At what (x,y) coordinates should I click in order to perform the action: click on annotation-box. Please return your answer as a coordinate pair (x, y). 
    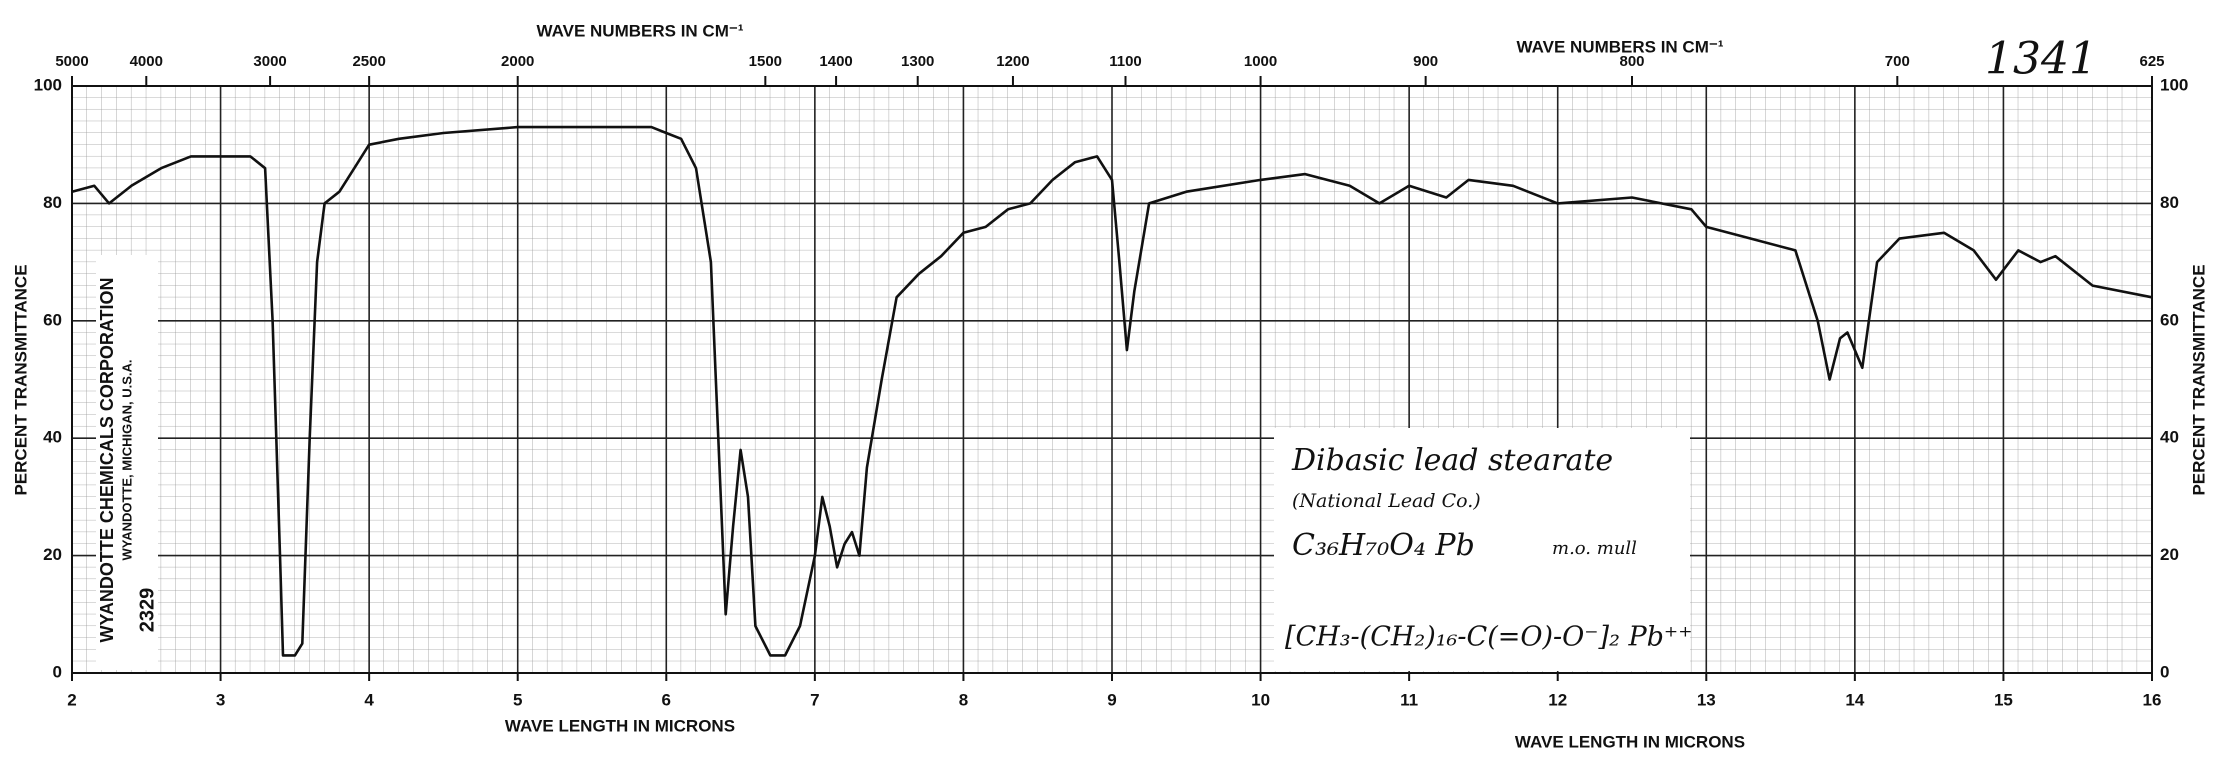
    Looking at the image, I should click on (1482, 549).